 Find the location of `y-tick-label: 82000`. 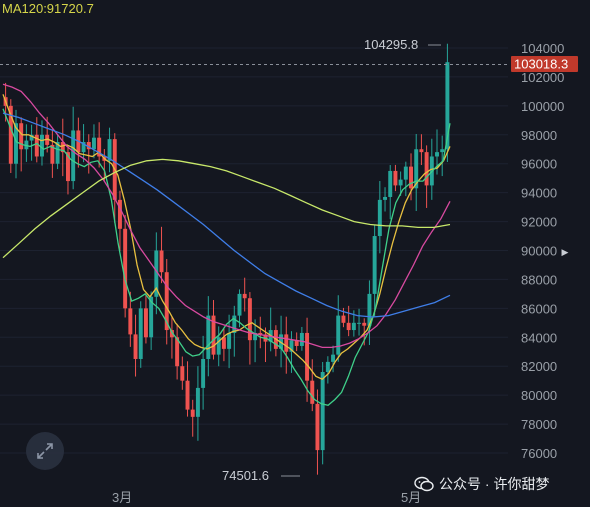

y-tick-label: 82000 is located at coordinates (539, 366).